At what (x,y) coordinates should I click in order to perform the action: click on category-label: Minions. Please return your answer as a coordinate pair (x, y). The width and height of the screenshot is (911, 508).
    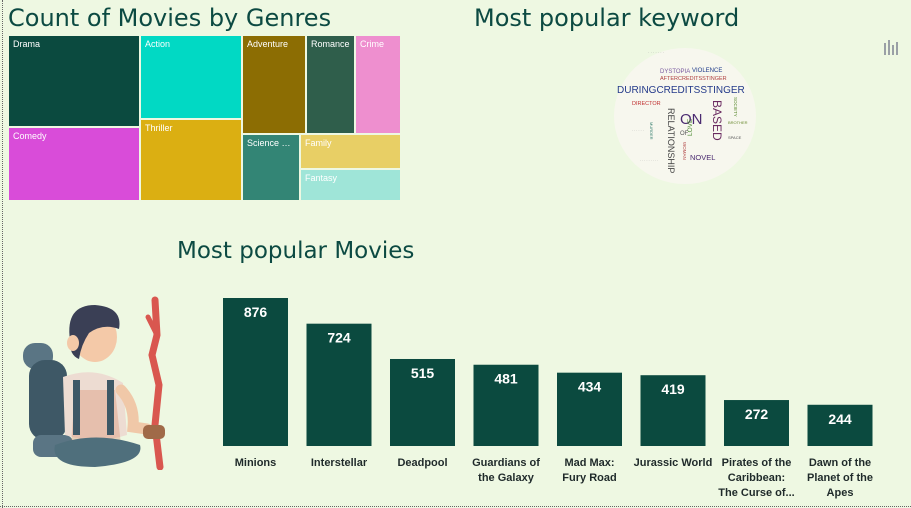
    Looking at the image, I should click on (256, 463).